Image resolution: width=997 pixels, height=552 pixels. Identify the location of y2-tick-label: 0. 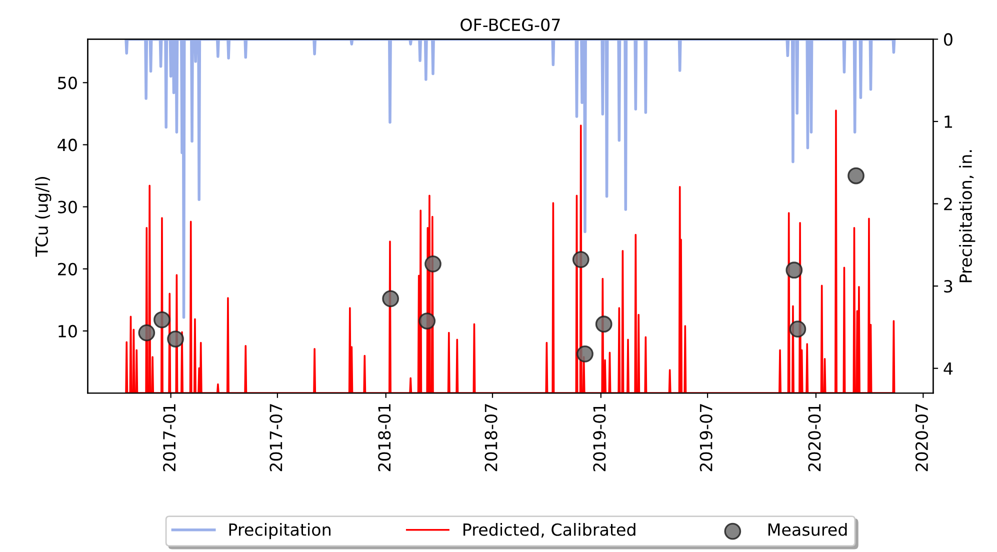
(948, 39).